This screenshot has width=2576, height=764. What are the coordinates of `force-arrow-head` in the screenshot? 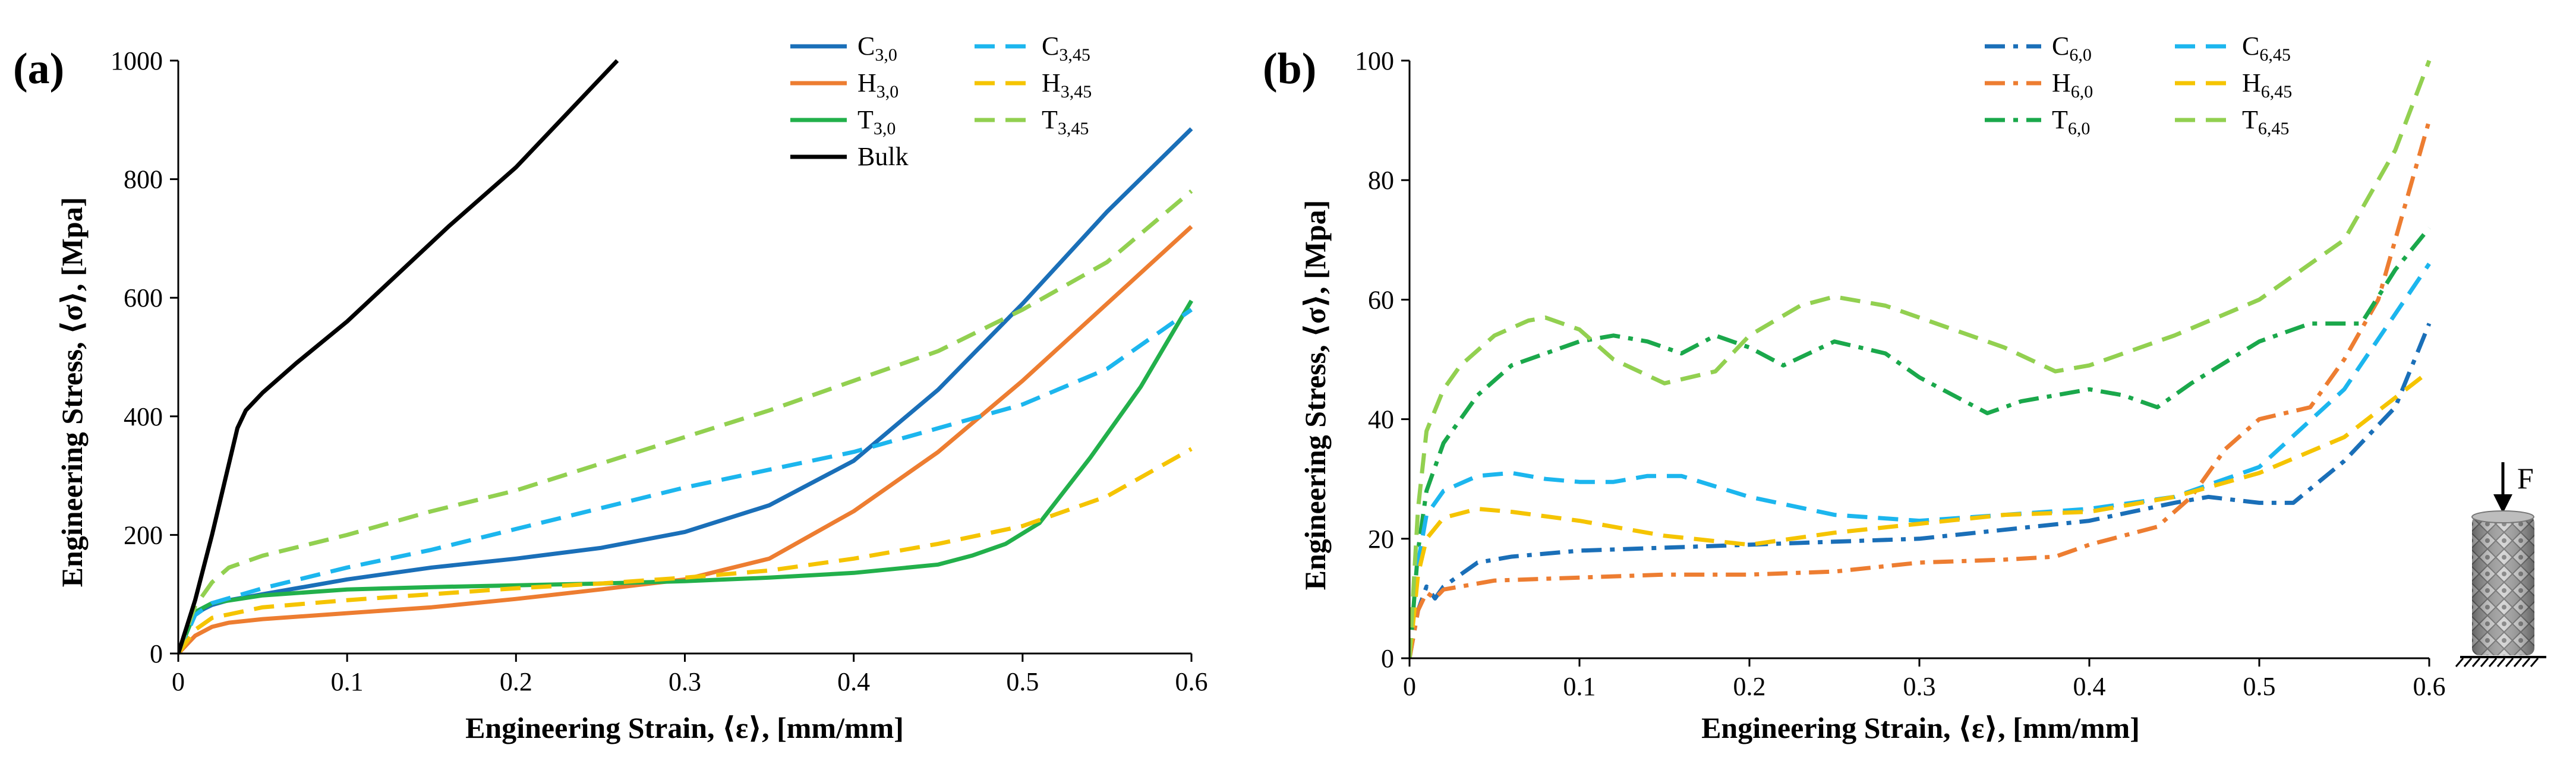 It's located at (2503, 503).